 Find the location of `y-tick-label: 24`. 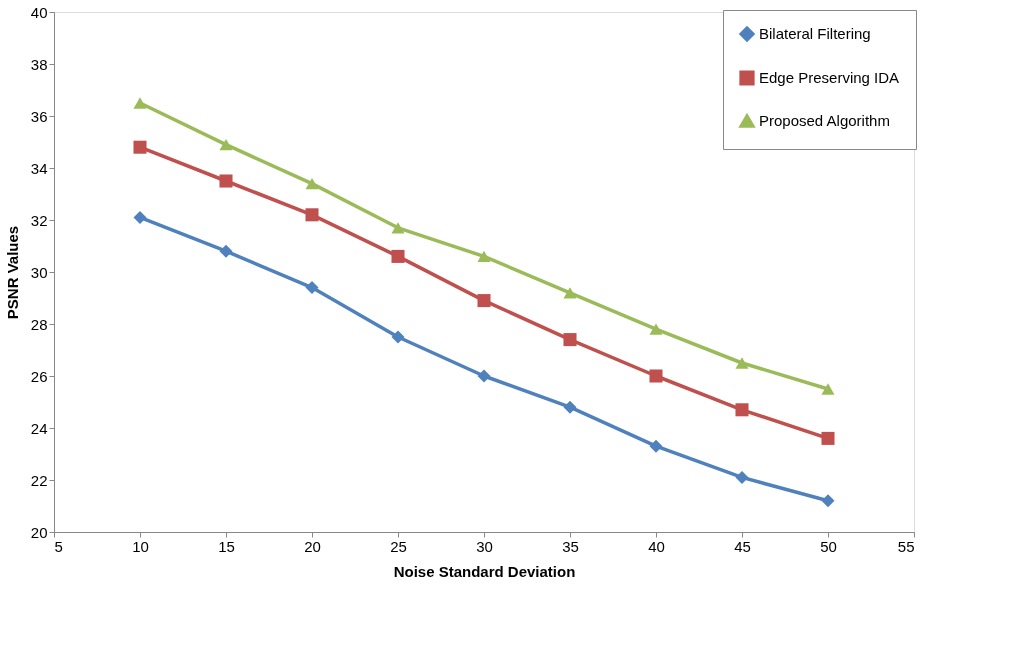

y-tick-label: 24 is located at coordinates (39, 428).